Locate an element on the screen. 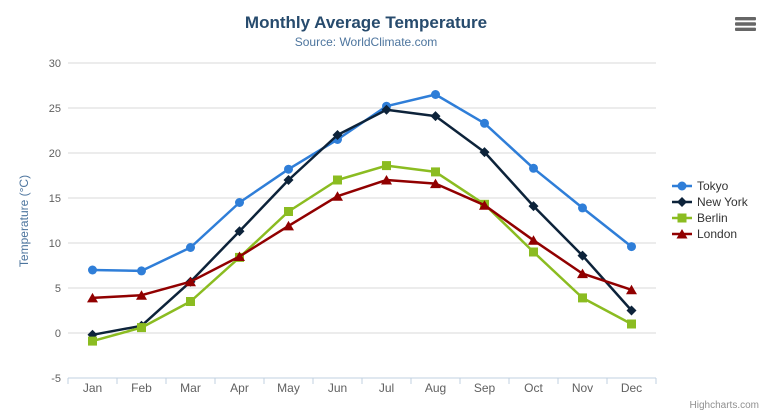 This screenshot has width=769, height=416. x-axis-tick-label: Jan is located at coordinates (92, 388).